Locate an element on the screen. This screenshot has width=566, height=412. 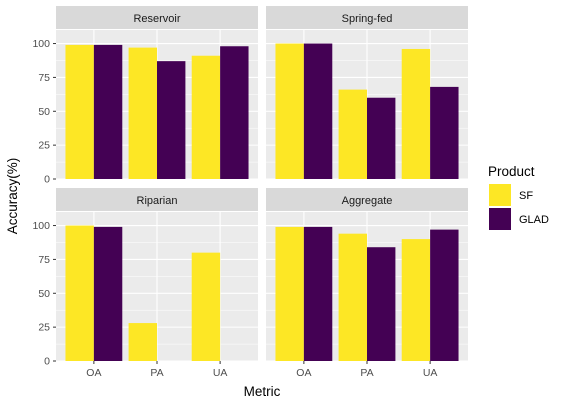
y-axis-title: Accuracy(%) is located at coordinates (12, 196).